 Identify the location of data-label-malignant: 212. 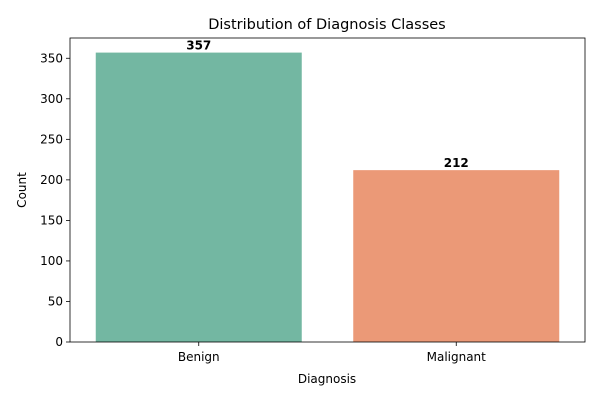
(456, 163).